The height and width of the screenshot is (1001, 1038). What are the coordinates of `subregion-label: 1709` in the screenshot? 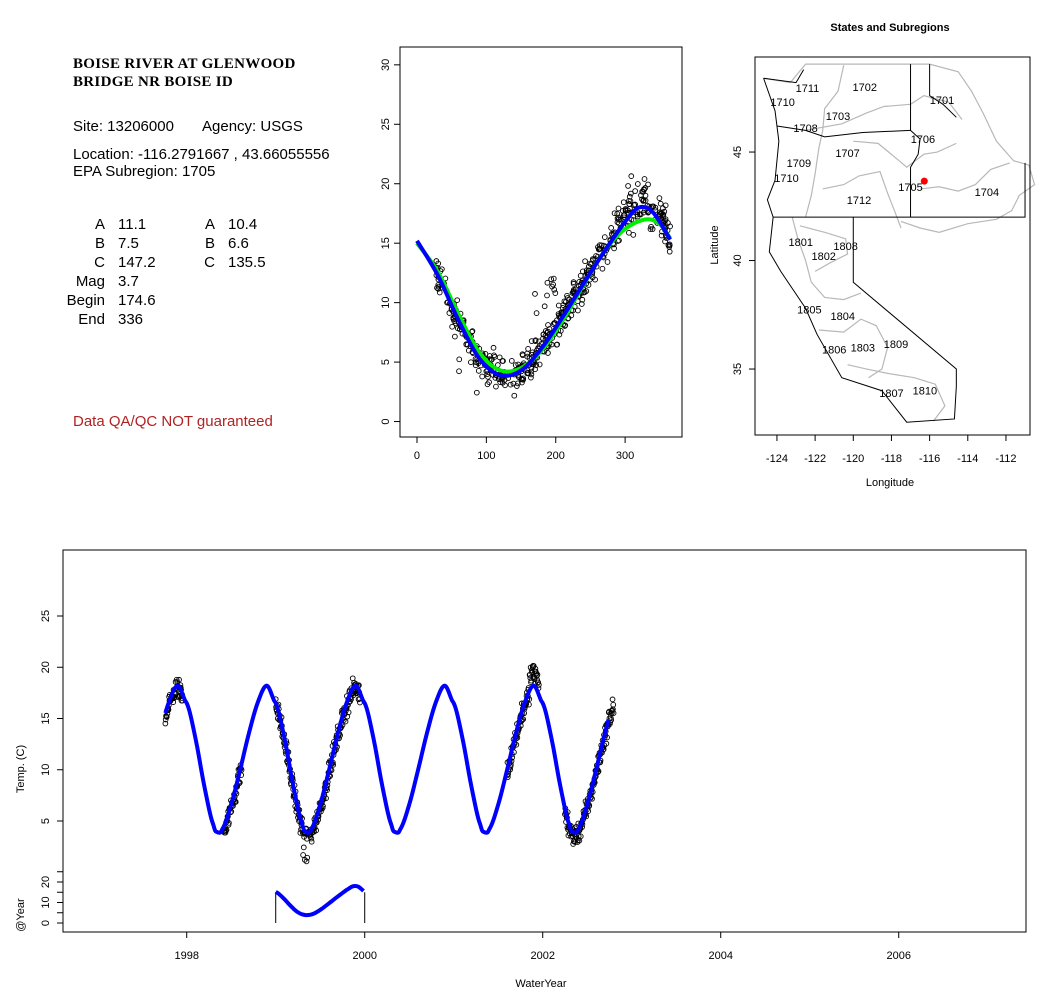 It's located at (799, 164).